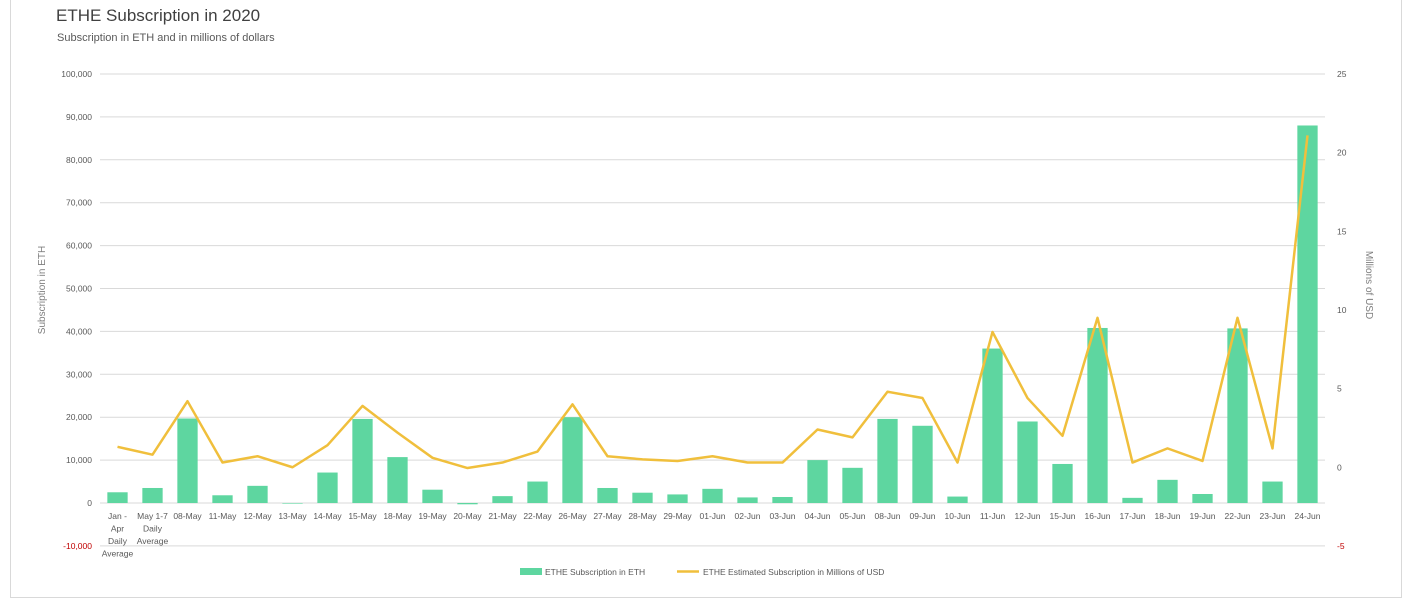  Describe the element at coordinates (1028, 516) in the screenshot. I see `x-tick-label: 12-Jun` at that location.